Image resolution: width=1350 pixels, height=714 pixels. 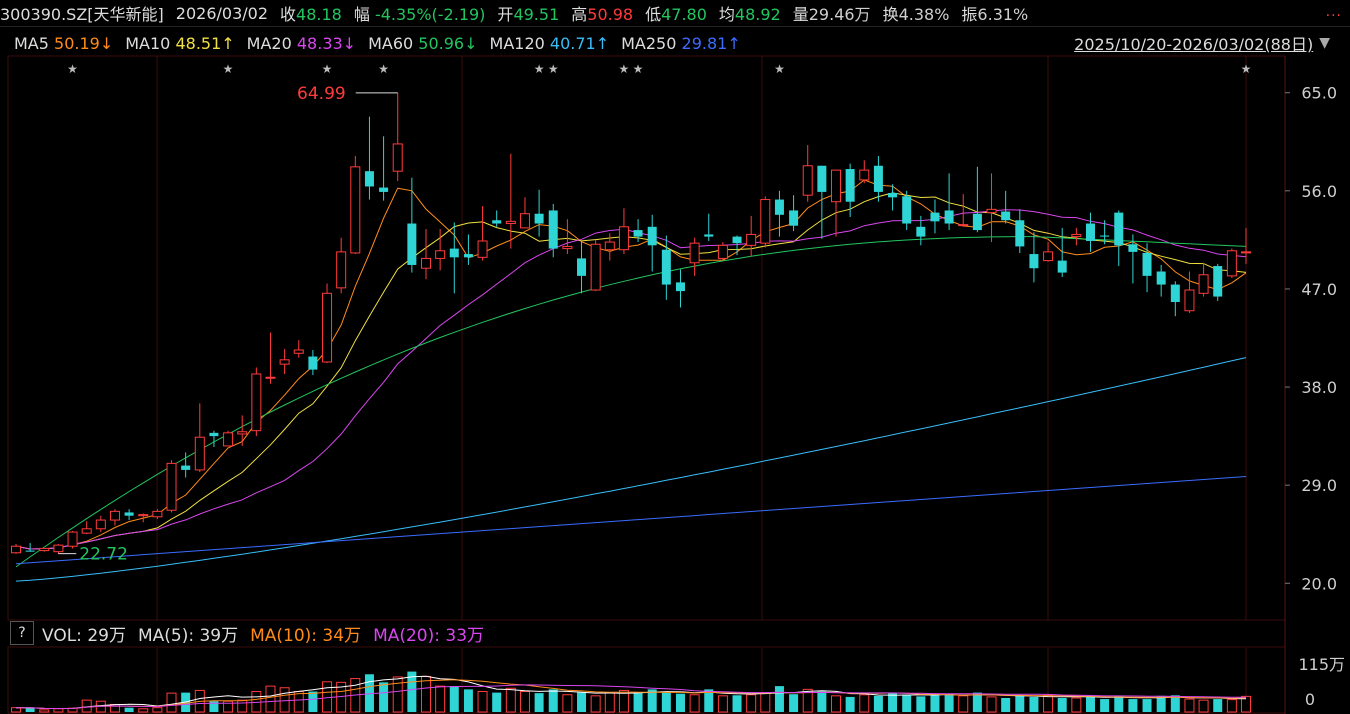 What do you see at coordinates (549, 43) in the screenshot?
I see `ma120-legend: MA120 40.71↑` at bounding box center [549, 43].